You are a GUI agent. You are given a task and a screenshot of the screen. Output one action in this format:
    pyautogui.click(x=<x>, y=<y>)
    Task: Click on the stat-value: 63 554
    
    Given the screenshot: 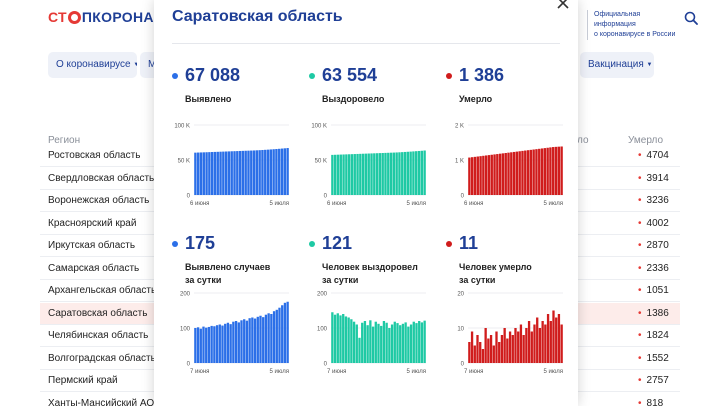 What is the action you would take?
    pyautogui.click(x=343, y=75)
    